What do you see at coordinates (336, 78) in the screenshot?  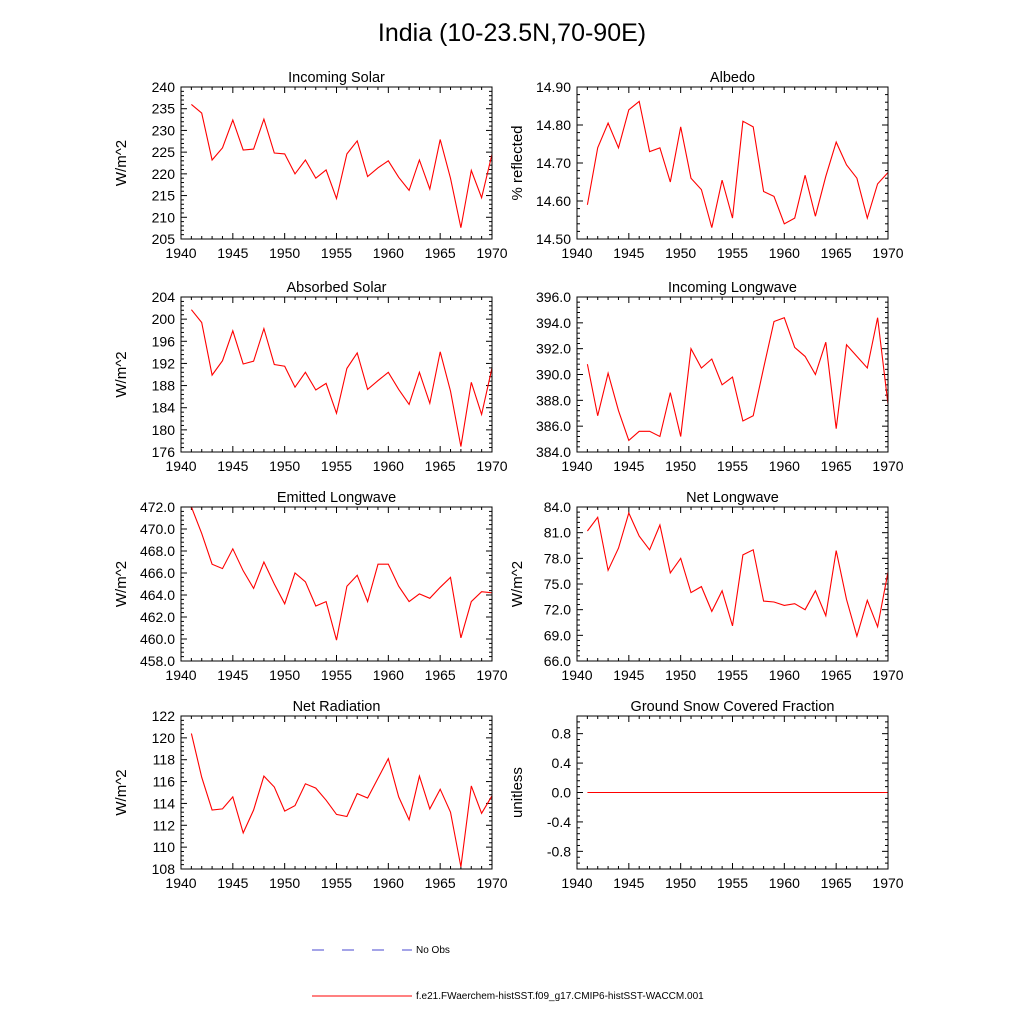 I see `incoming-solar-title: Incoming Solar` at bounding box center [336, 78].